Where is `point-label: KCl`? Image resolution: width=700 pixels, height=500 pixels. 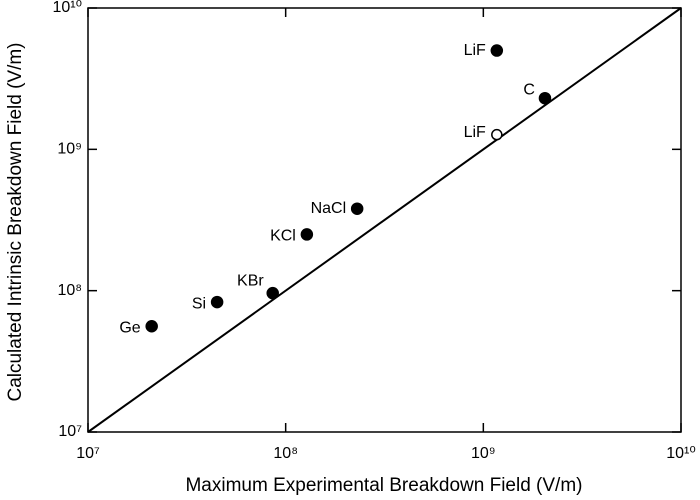 point-label: KCl is located at coordinates (283, 236).